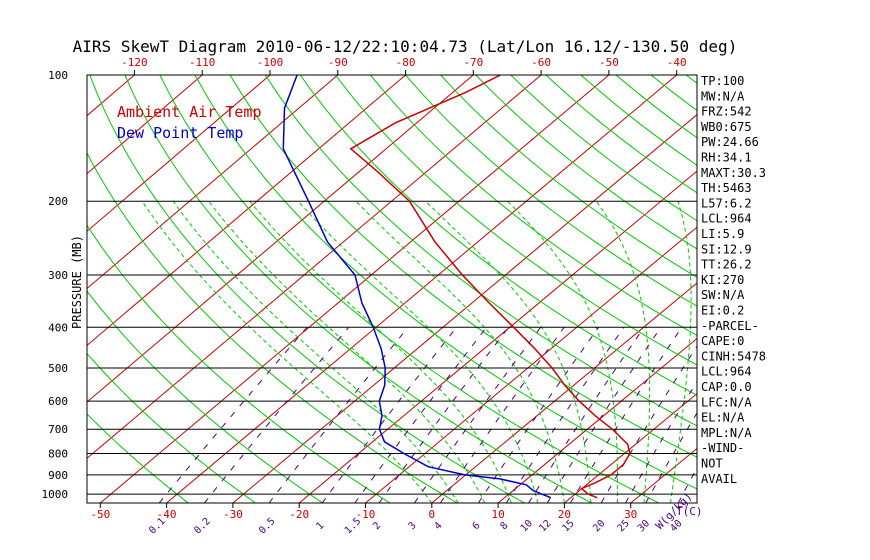 The width and height of the screenshot is (870, 560). I want to click on stat-entry: MAXT:30.3, so click(733, 173).